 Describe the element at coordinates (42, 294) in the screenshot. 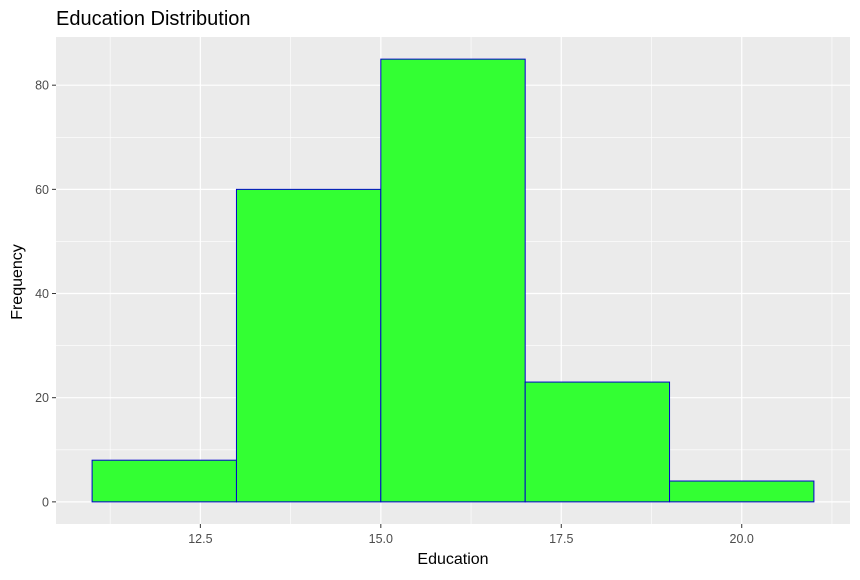

I see `y-tick-label: 40` at that location.